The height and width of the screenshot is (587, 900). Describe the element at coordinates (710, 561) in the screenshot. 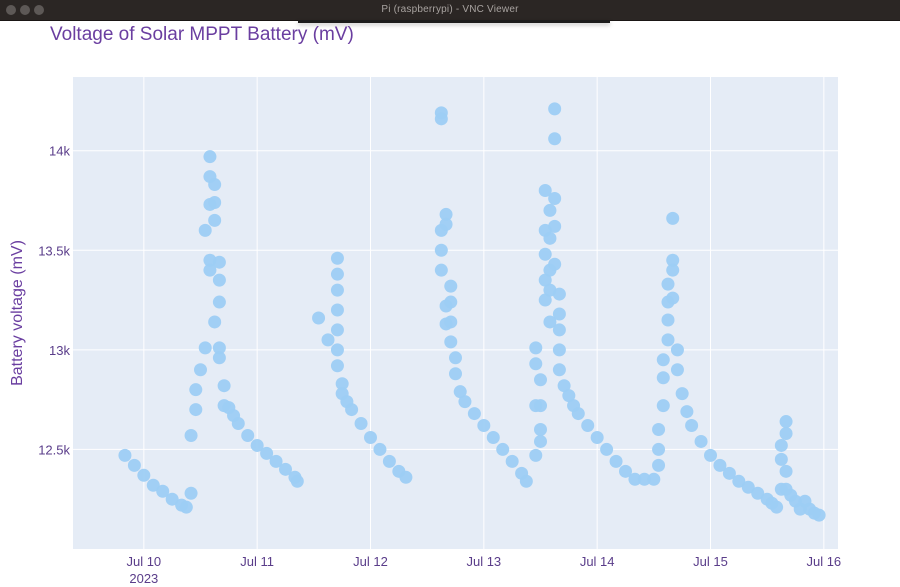

I see `x-tick-label: Jul 15` at that location.